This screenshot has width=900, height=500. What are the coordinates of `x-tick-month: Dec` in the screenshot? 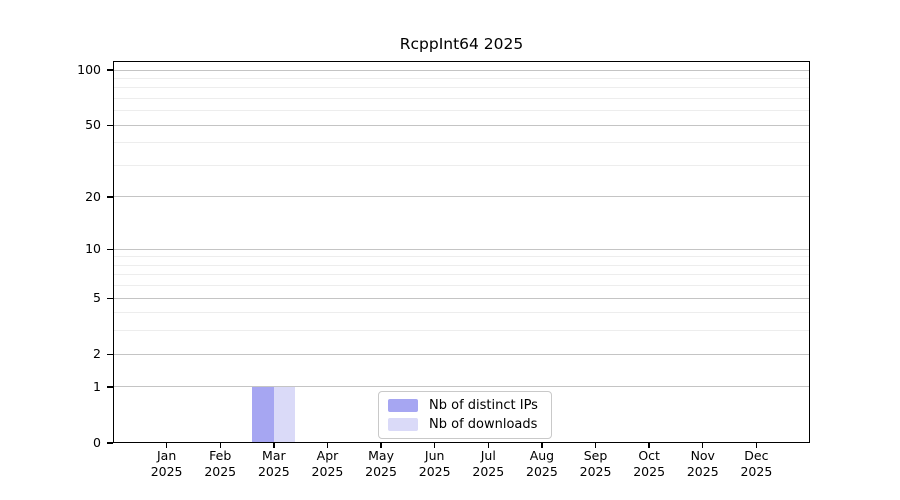 It's located at (756, 455).